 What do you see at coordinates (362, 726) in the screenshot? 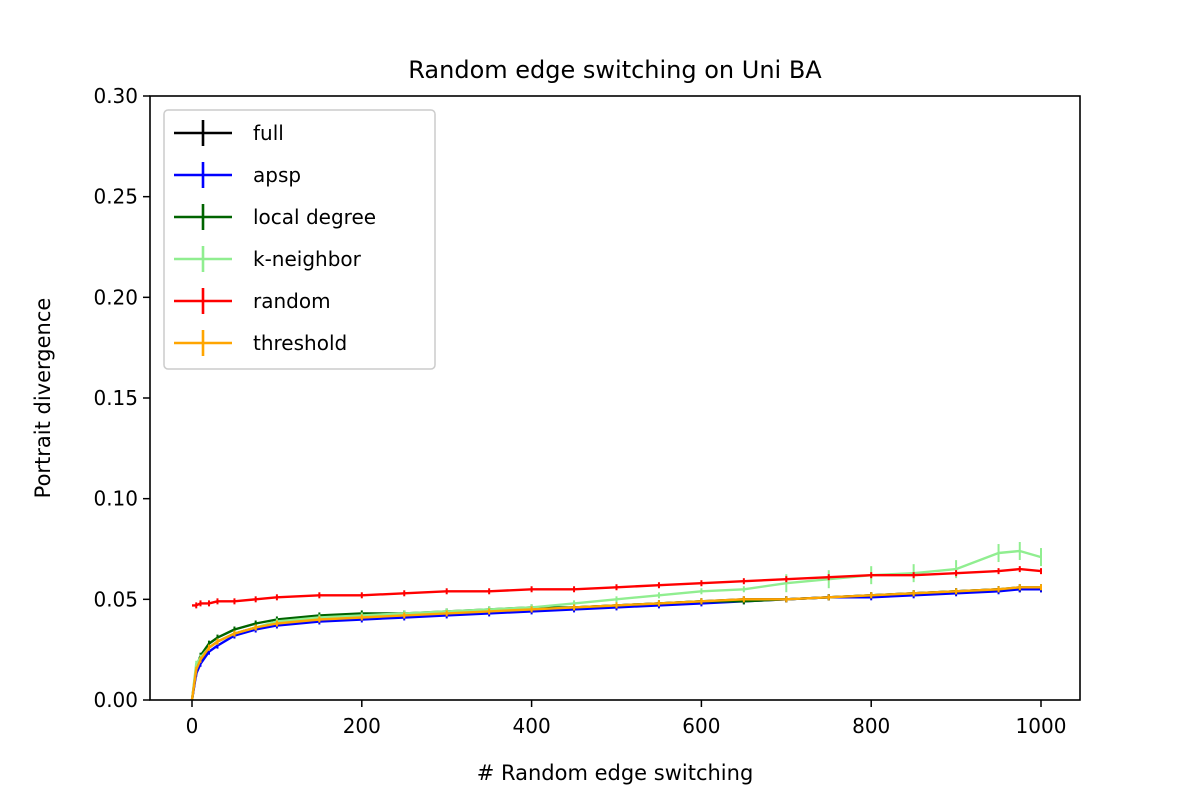
I see `x-tick-label: 200` at bounding box center [362, 726].